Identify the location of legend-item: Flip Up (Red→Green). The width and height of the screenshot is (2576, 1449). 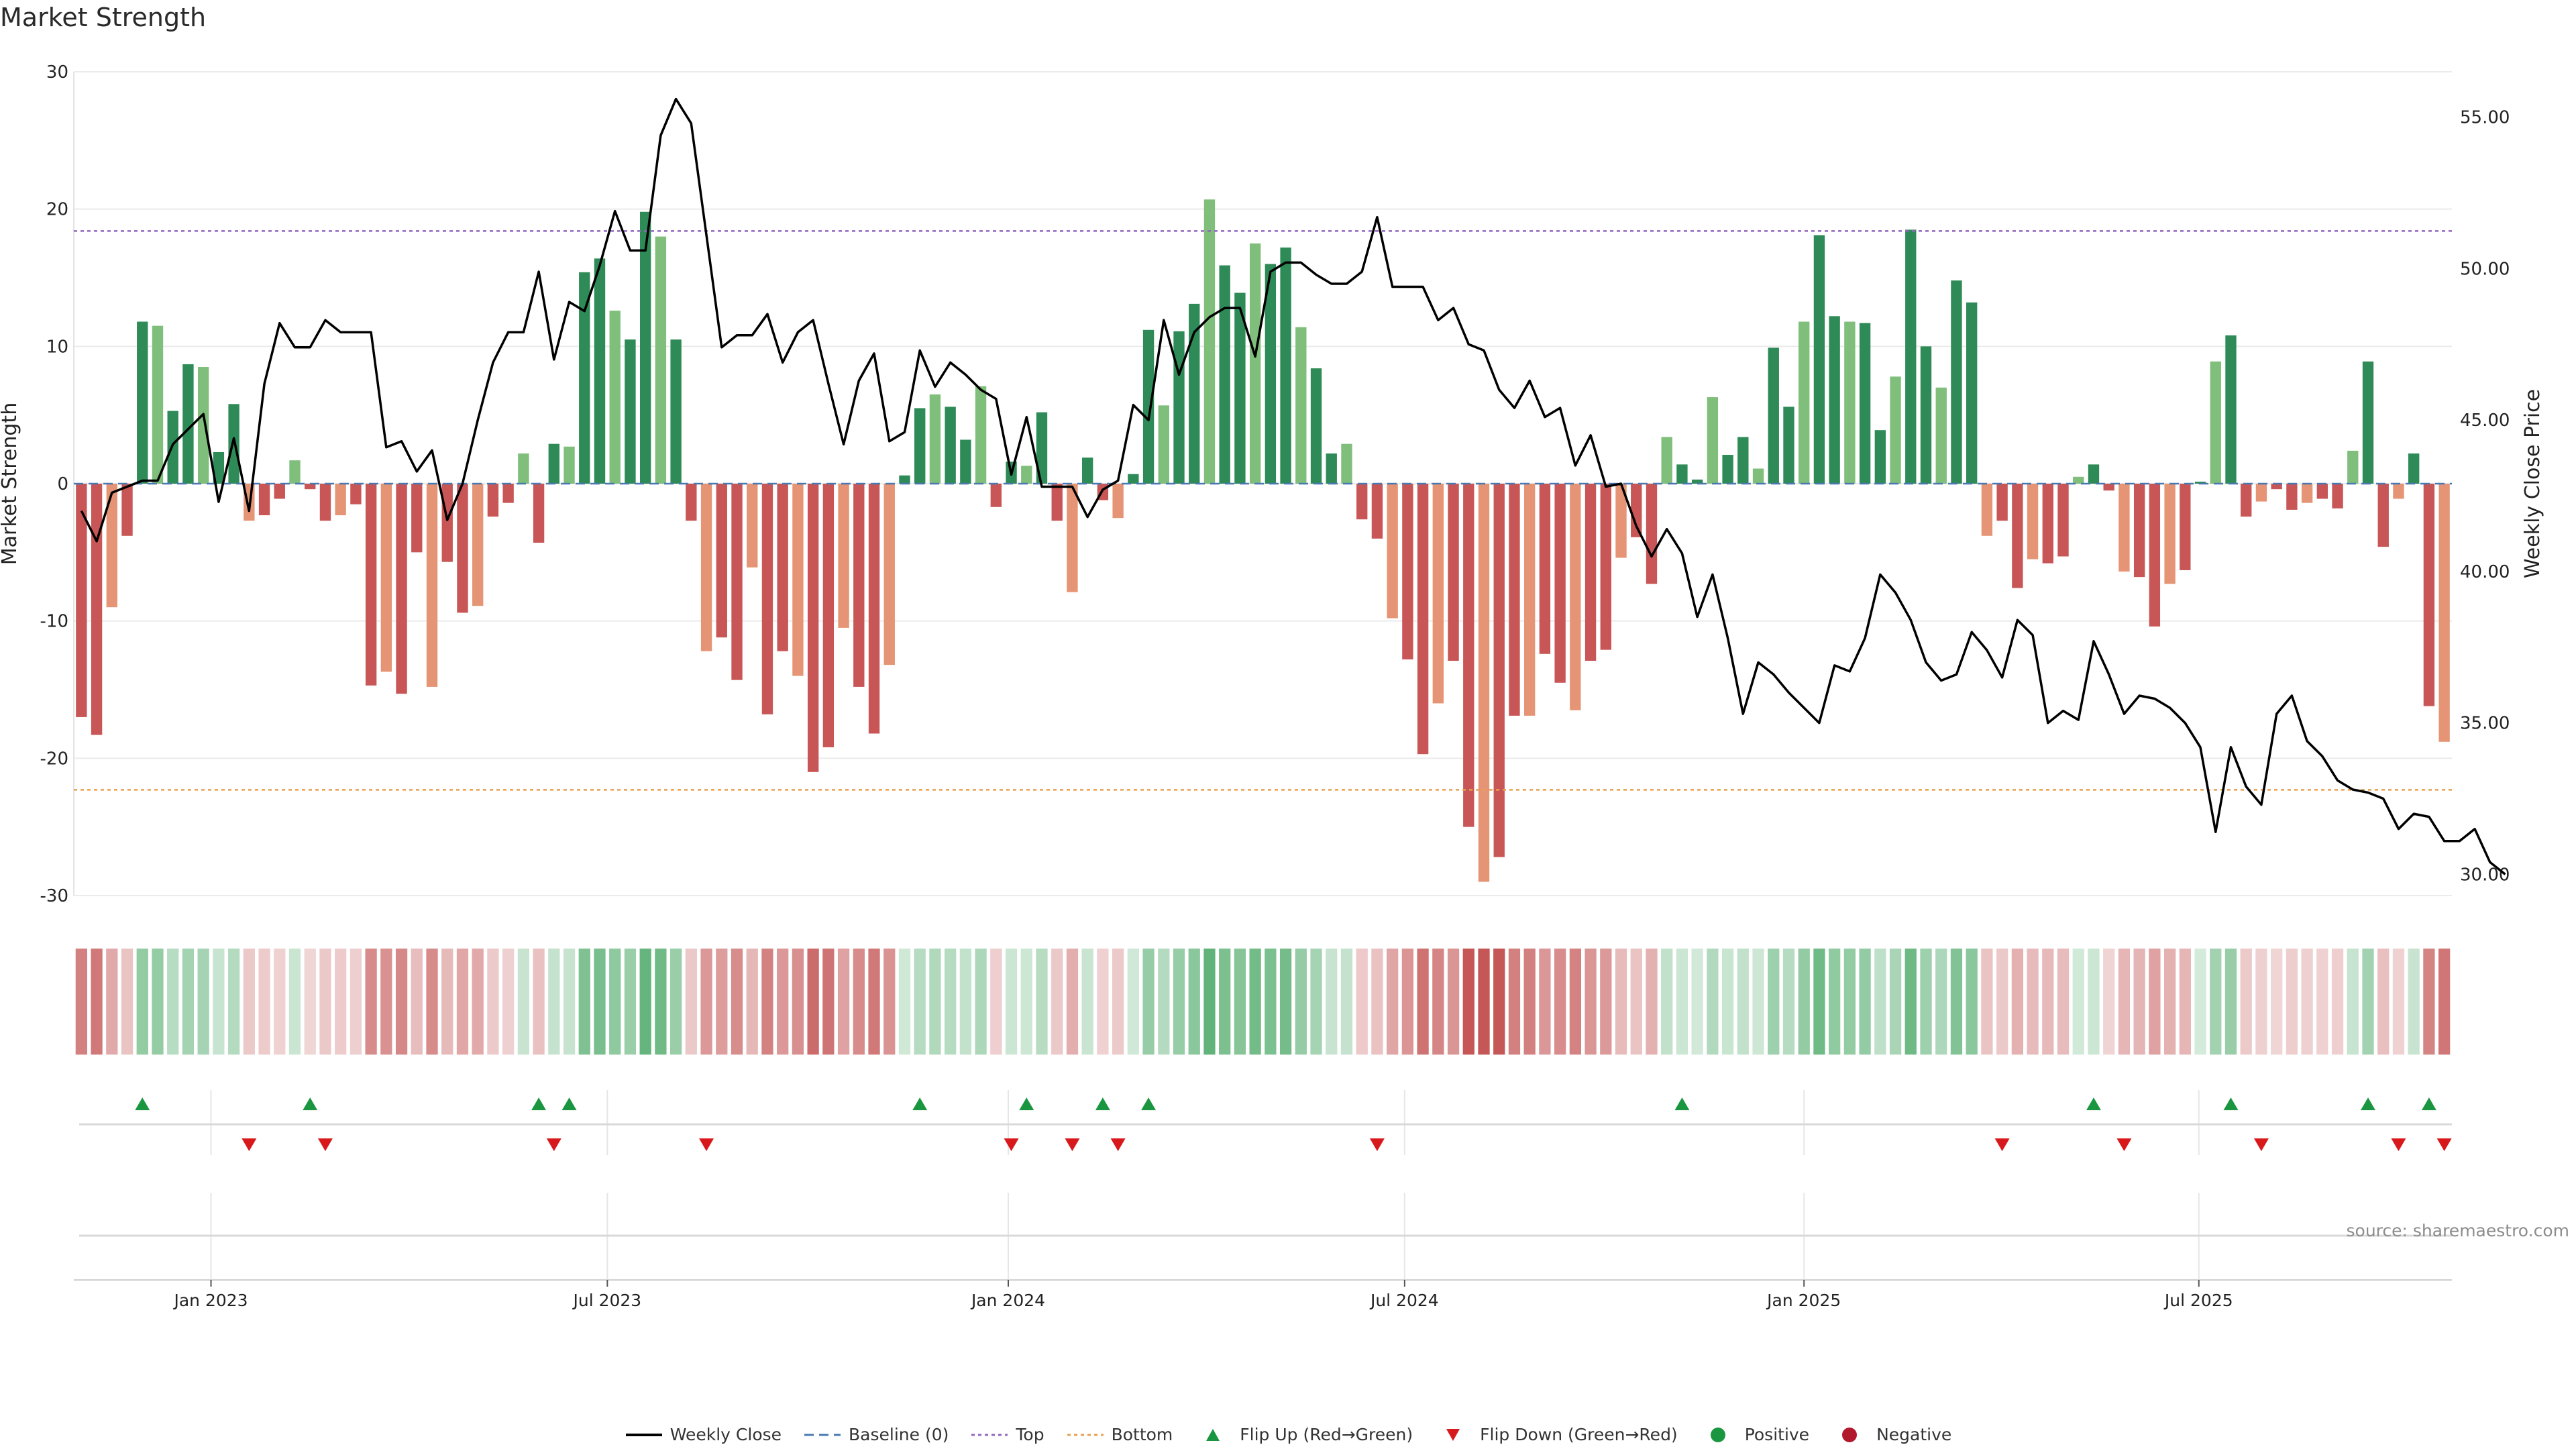
(1303, 1434).